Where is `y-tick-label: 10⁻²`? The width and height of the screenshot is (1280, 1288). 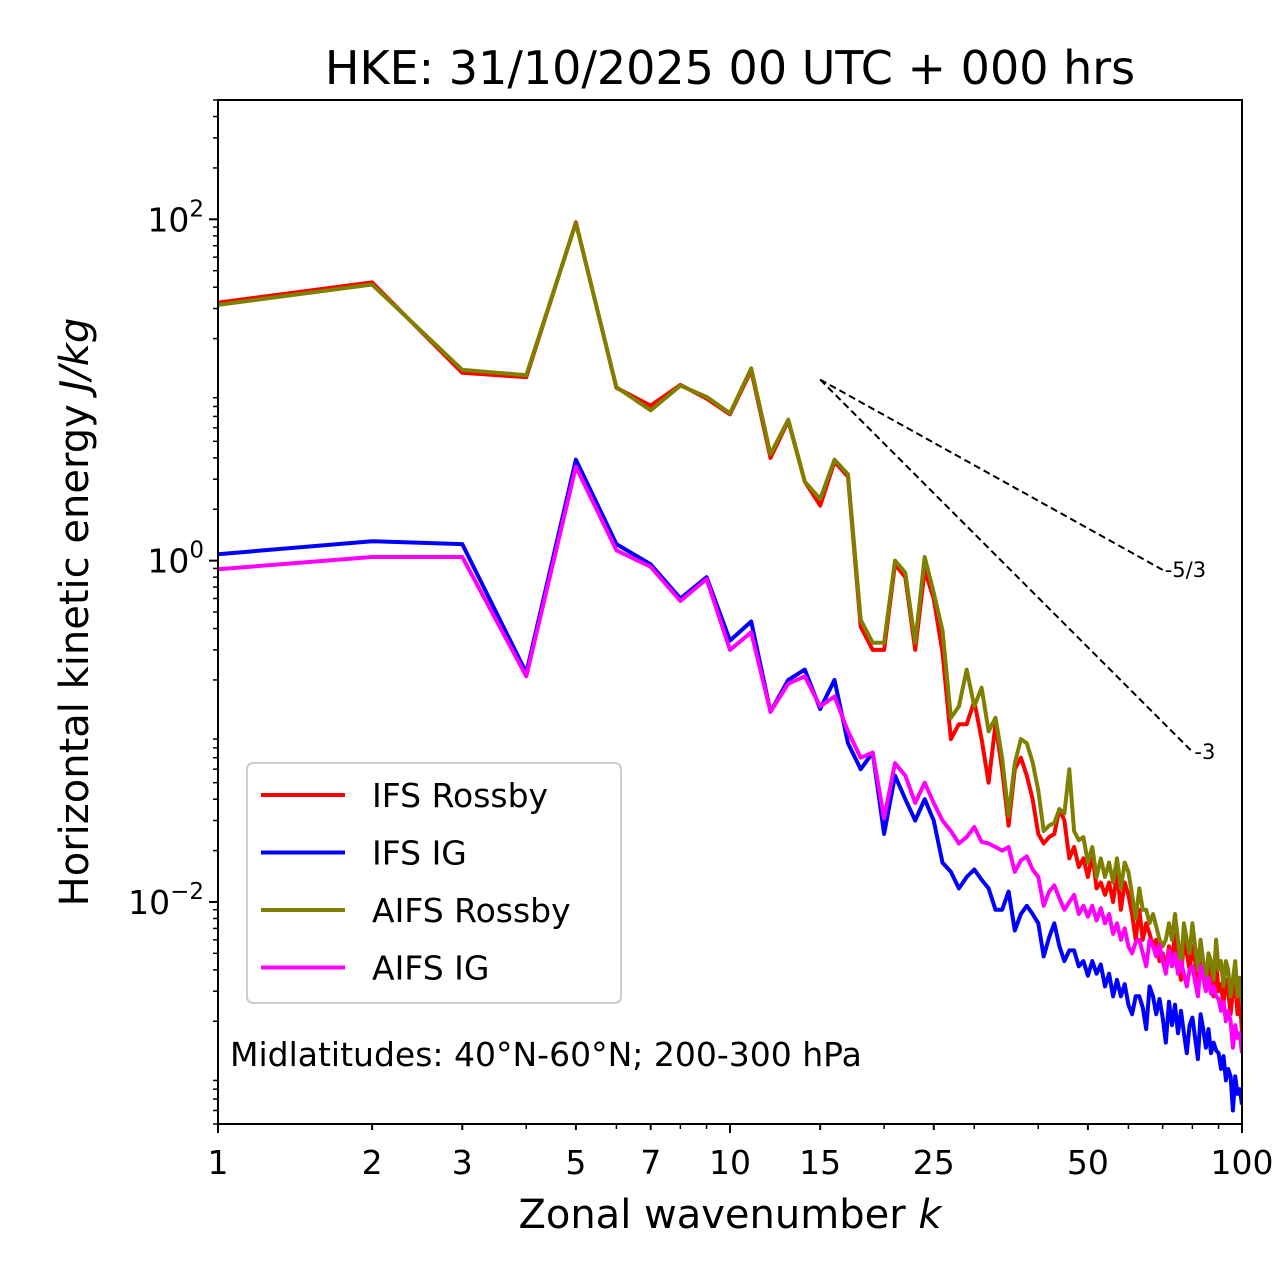 y-tick-label: 10⁻² is located at coordinates (166, 900).